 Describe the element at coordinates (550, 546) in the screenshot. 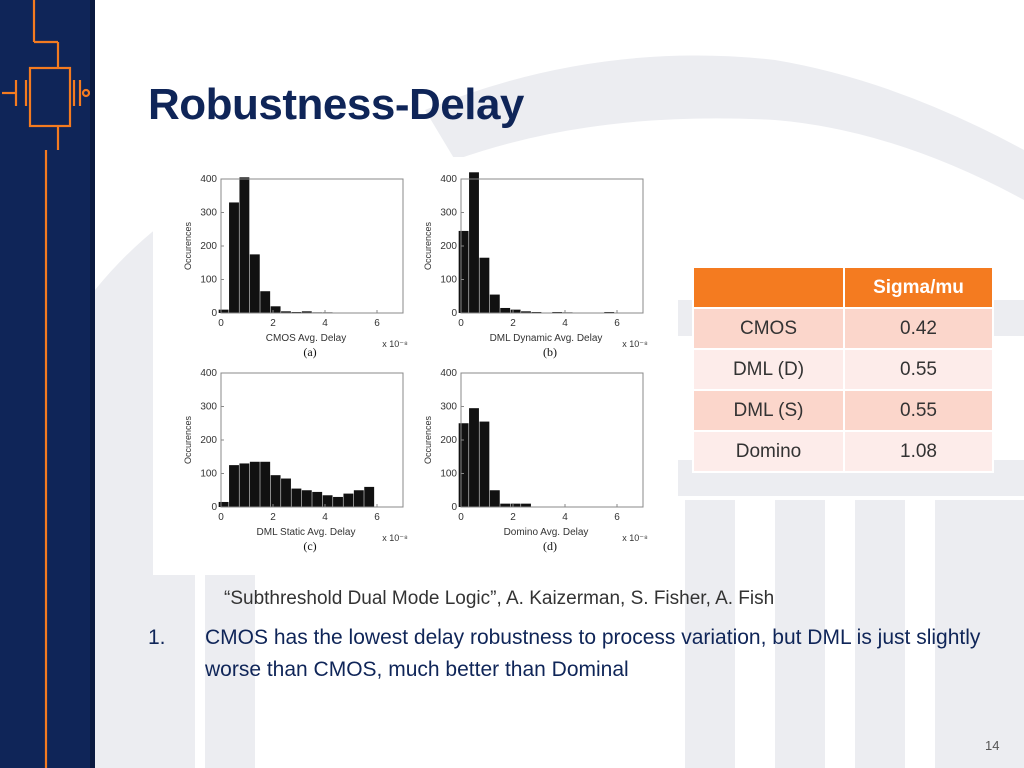

I see `panel-label: (d)` at that location.